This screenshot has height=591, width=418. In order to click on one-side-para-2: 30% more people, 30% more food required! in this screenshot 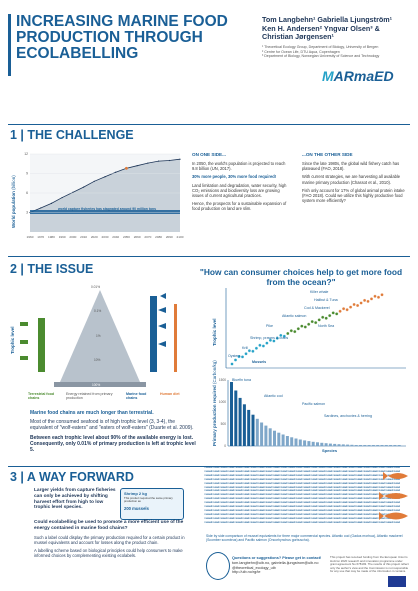, I will do `click(234, 177)`.